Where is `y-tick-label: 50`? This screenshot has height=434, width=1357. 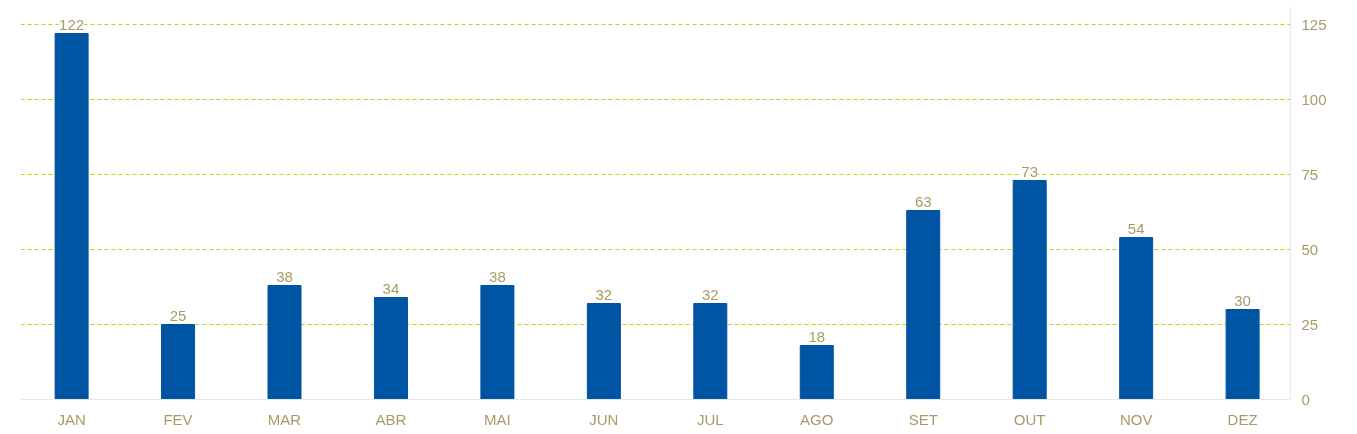
y-tick-label: 50 is located at coordinates (1310, 249).